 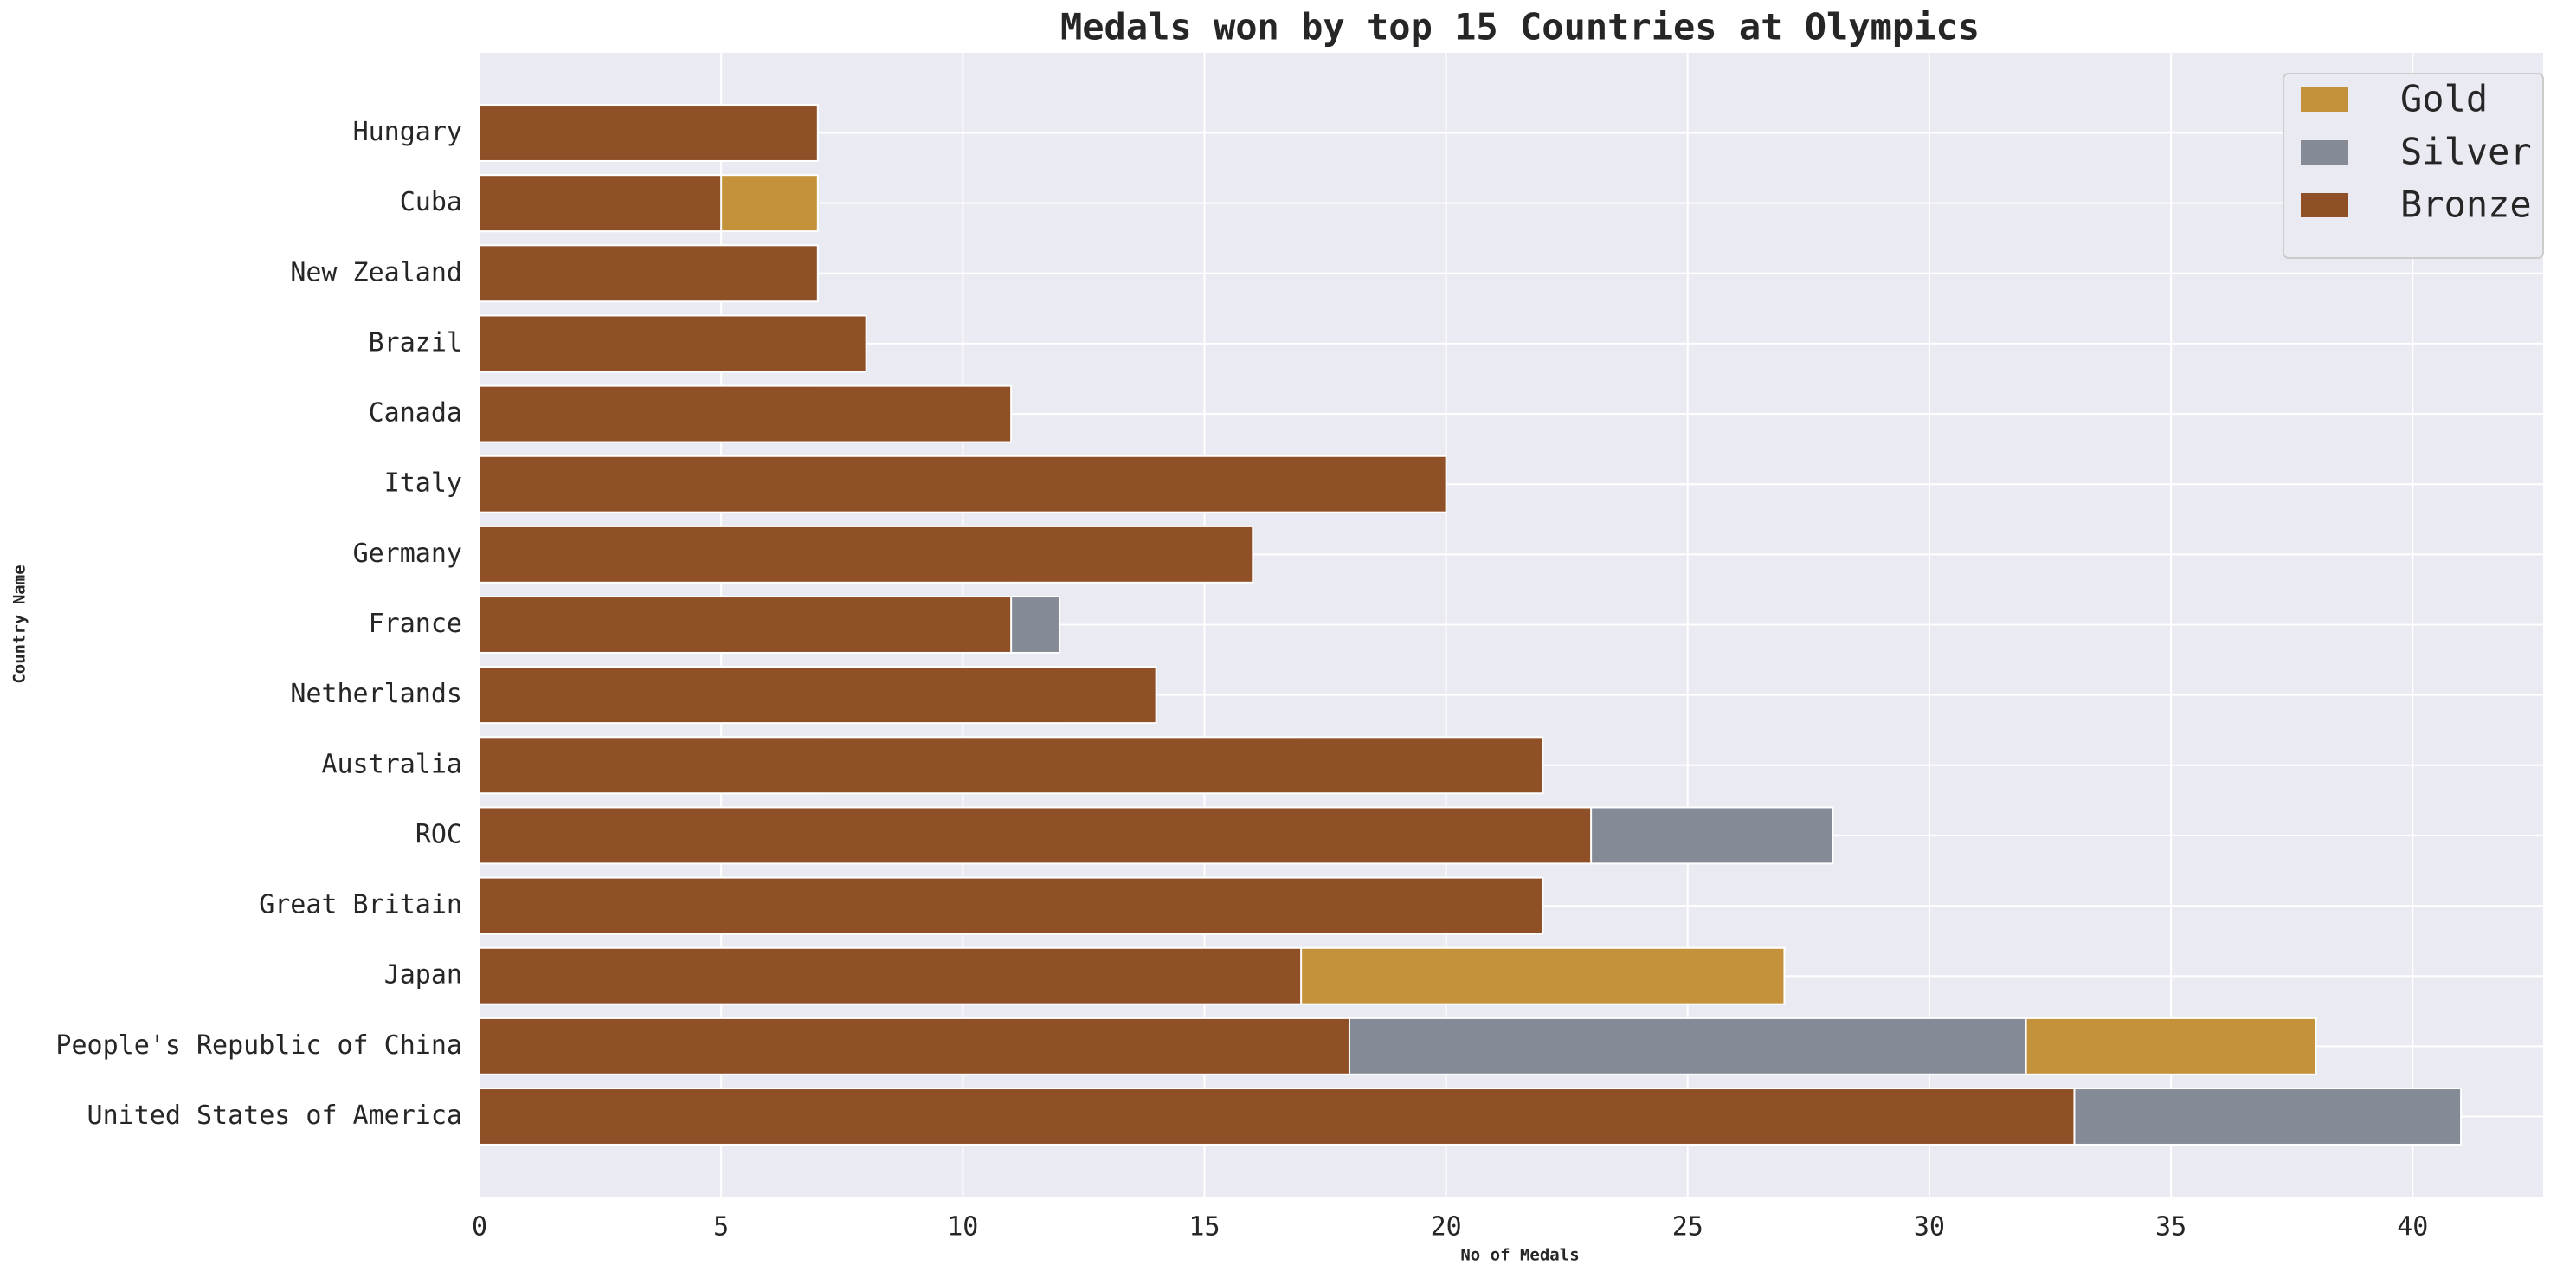 I want to click on y-tick-label: Japan, so click(x=423, y=975).